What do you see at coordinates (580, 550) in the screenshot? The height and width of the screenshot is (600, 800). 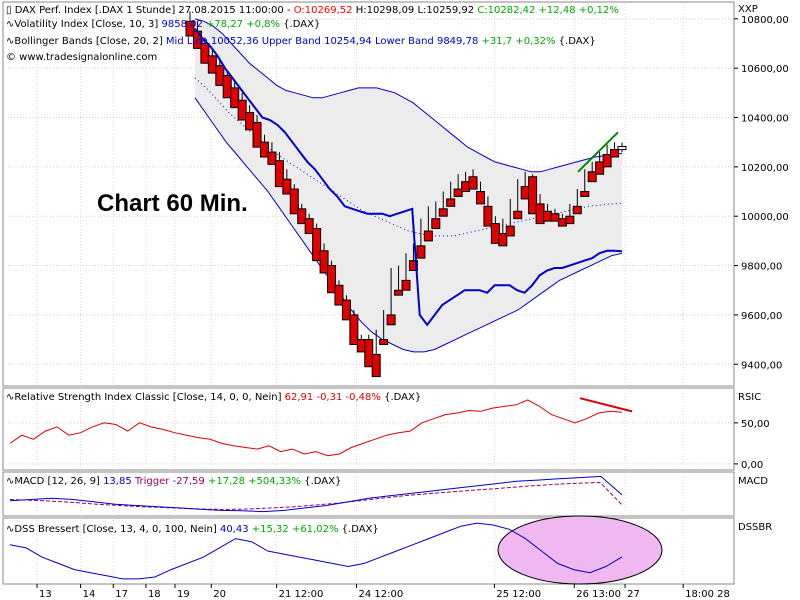 I see `dss-highlight-ellipse` at bounding box center [580, 550].